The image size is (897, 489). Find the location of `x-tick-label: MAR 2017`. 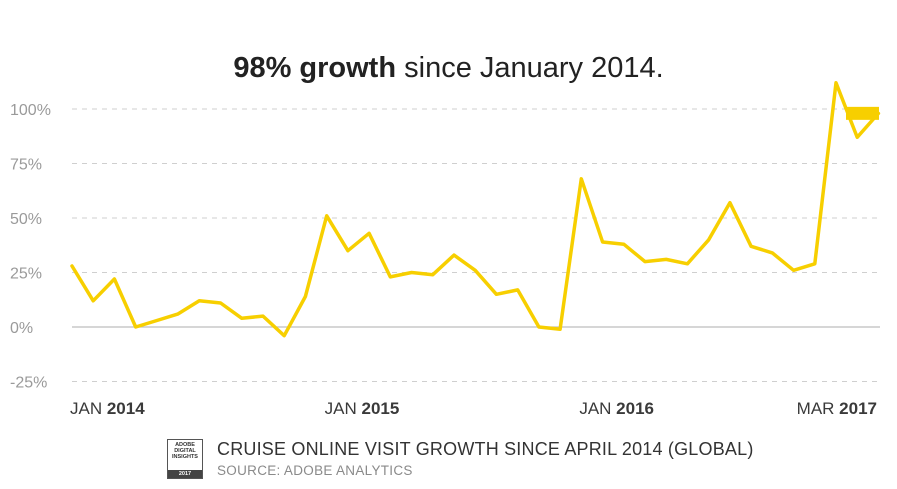

x-tick-label: MAR 2017 is located at coordinates (837, 408).